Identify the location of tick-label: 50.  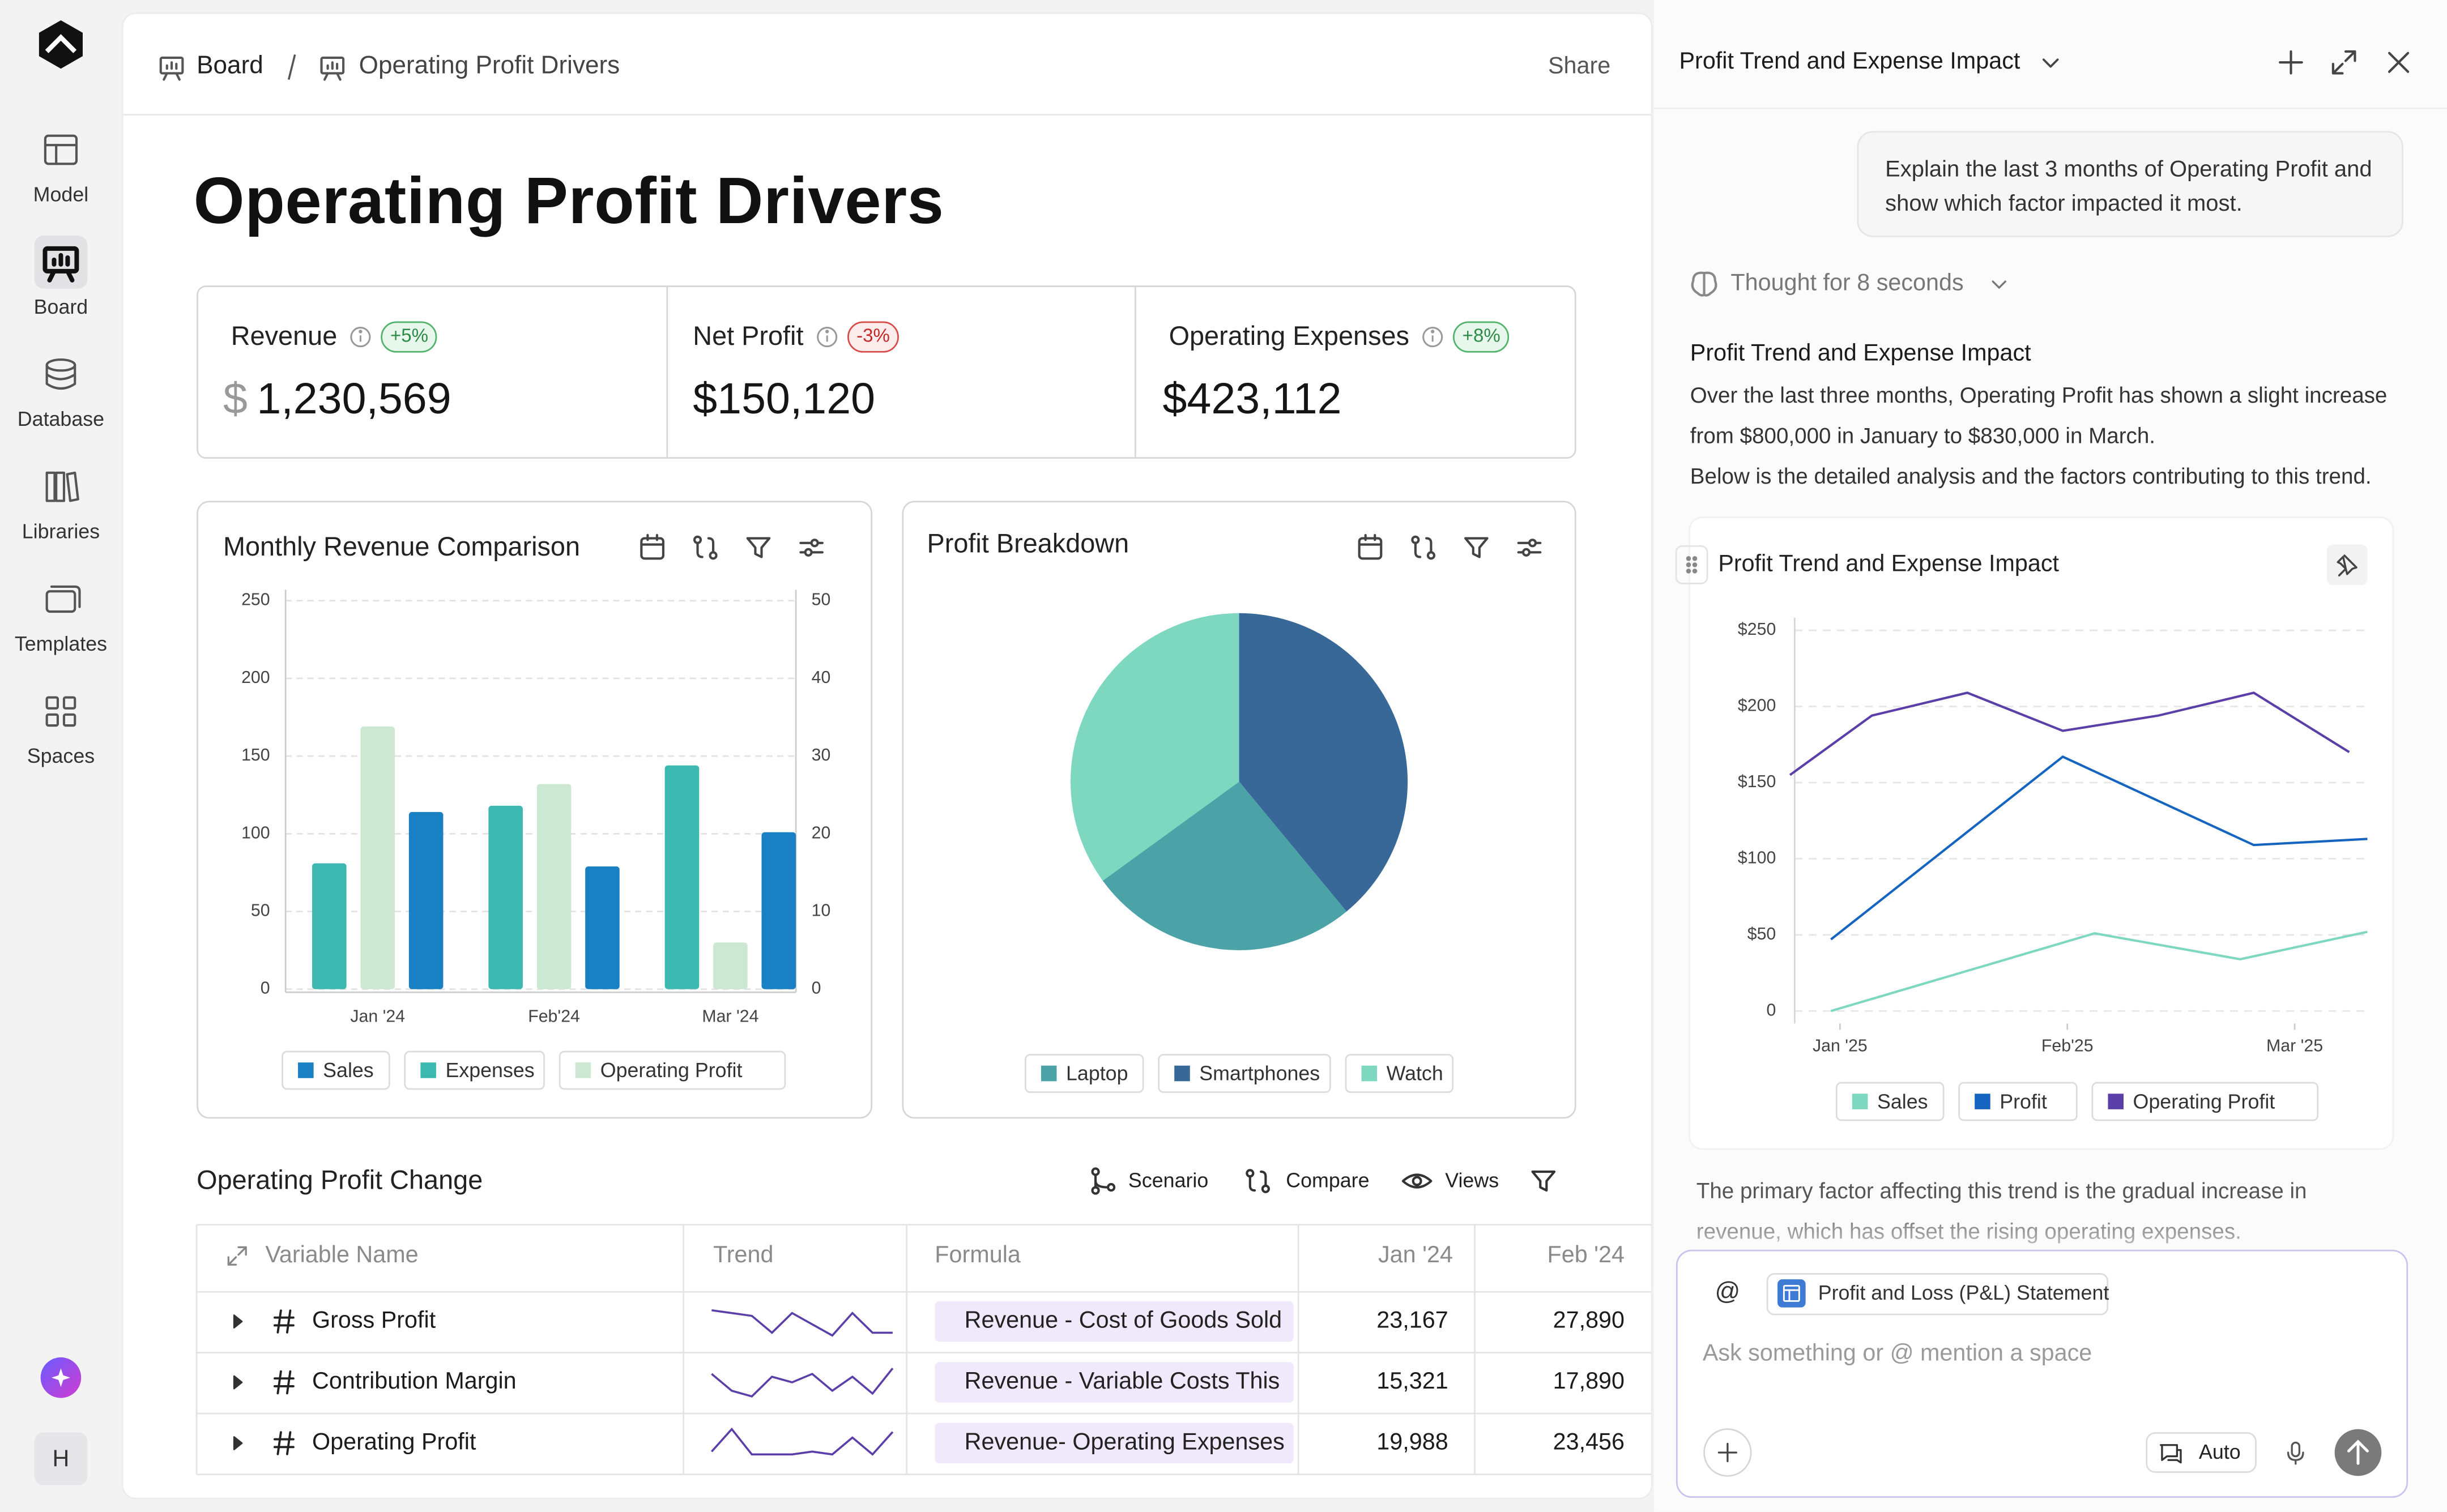
(822, 600).